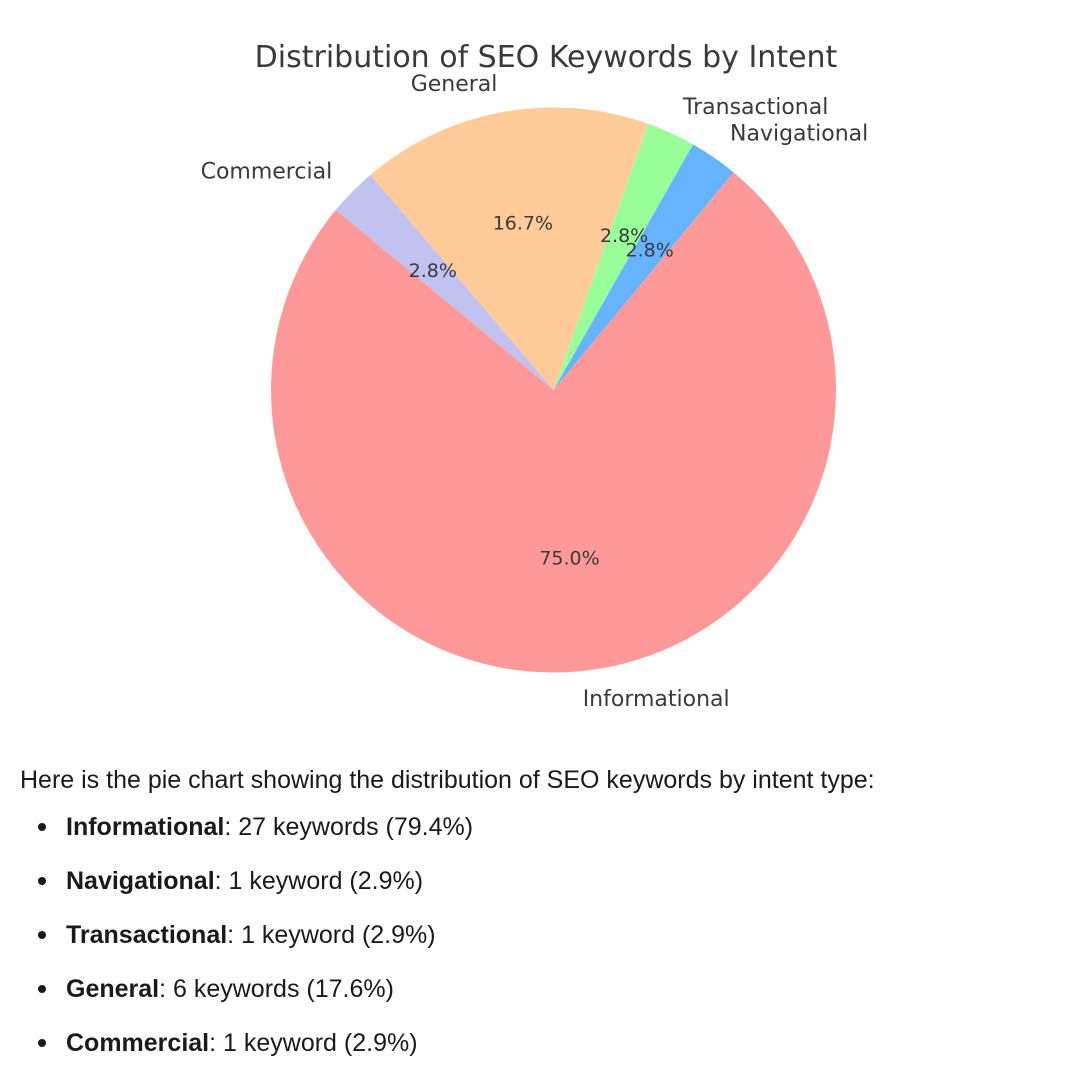  What do you see at coordinates (520, 827) in the screenshot?
I see `list-item: Informational: 27 keywords (79.4%)` at bounding box center [520, 827].